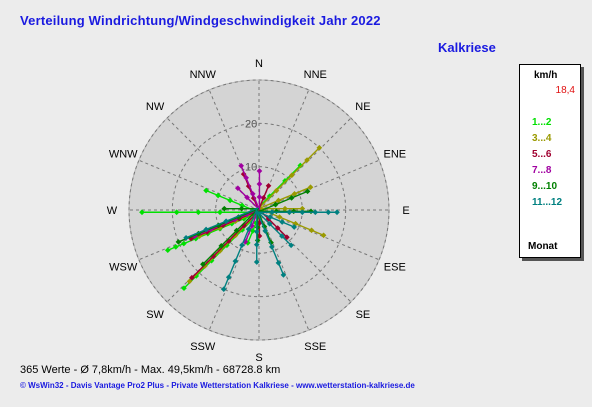 The height and width of the screenshot is (407, 592). What do you see at coordinates (565, 90) in the screenshot?
I see `legend-max-value: 18,4` at bounding box center [565, 90].